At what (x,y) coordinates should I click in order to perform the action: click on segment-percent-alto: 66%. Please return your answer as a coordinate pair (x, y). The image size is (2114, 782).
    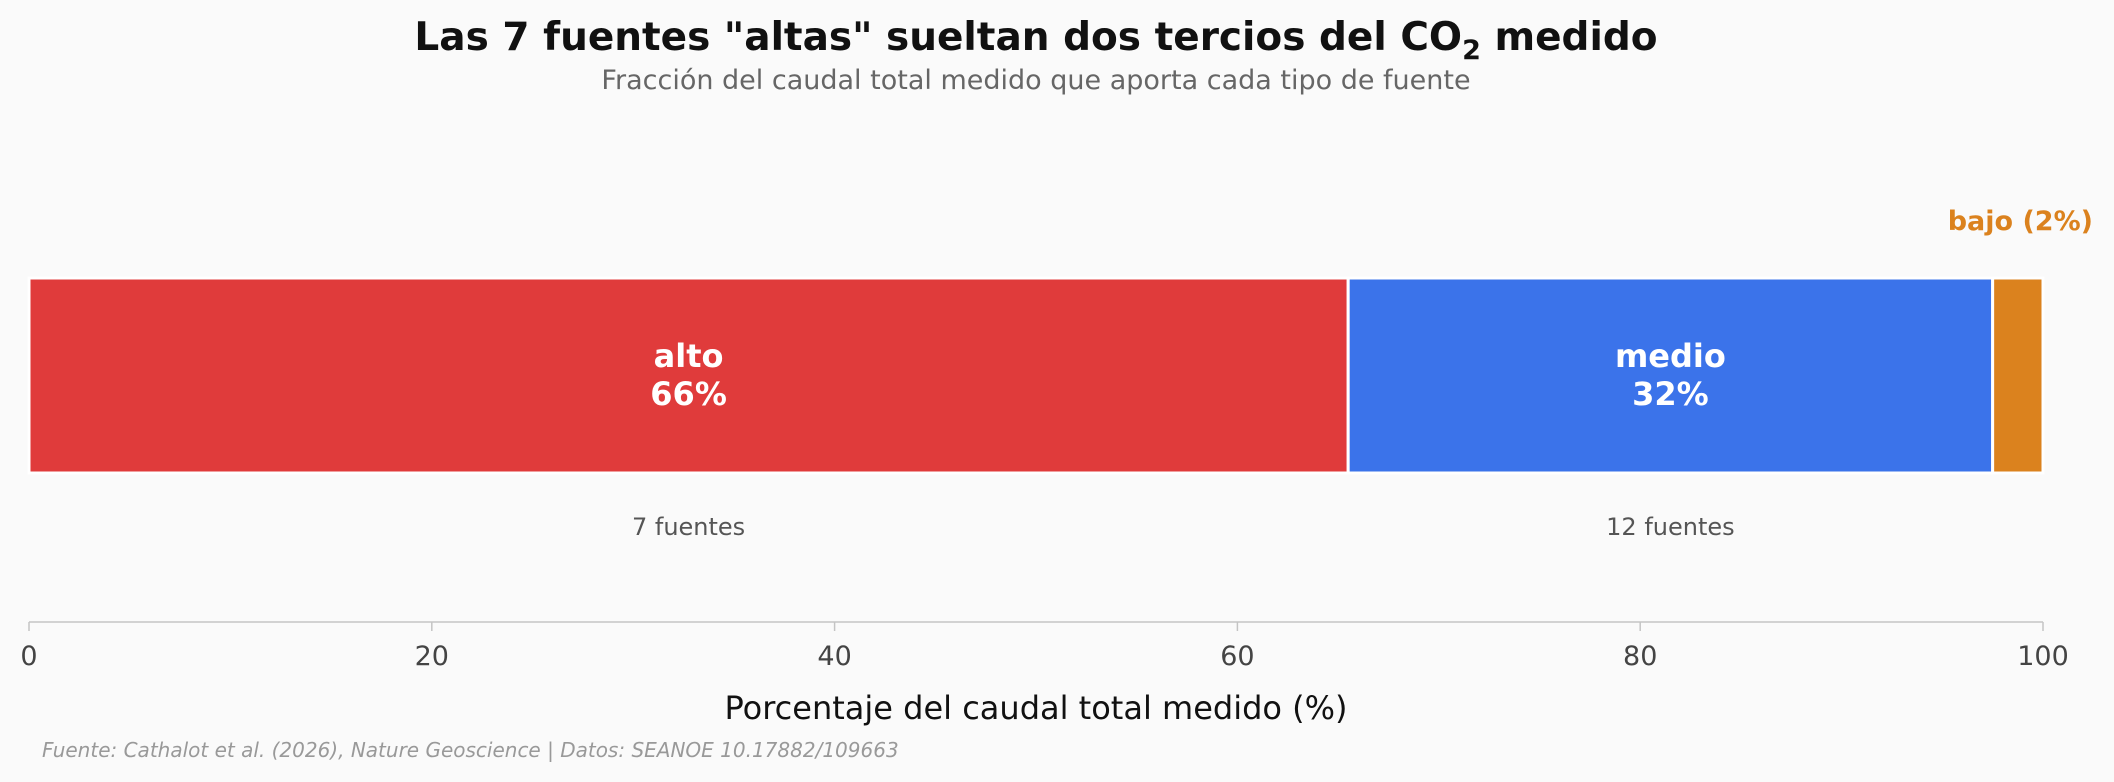
    Looking at the image, I should click on (688, 394).